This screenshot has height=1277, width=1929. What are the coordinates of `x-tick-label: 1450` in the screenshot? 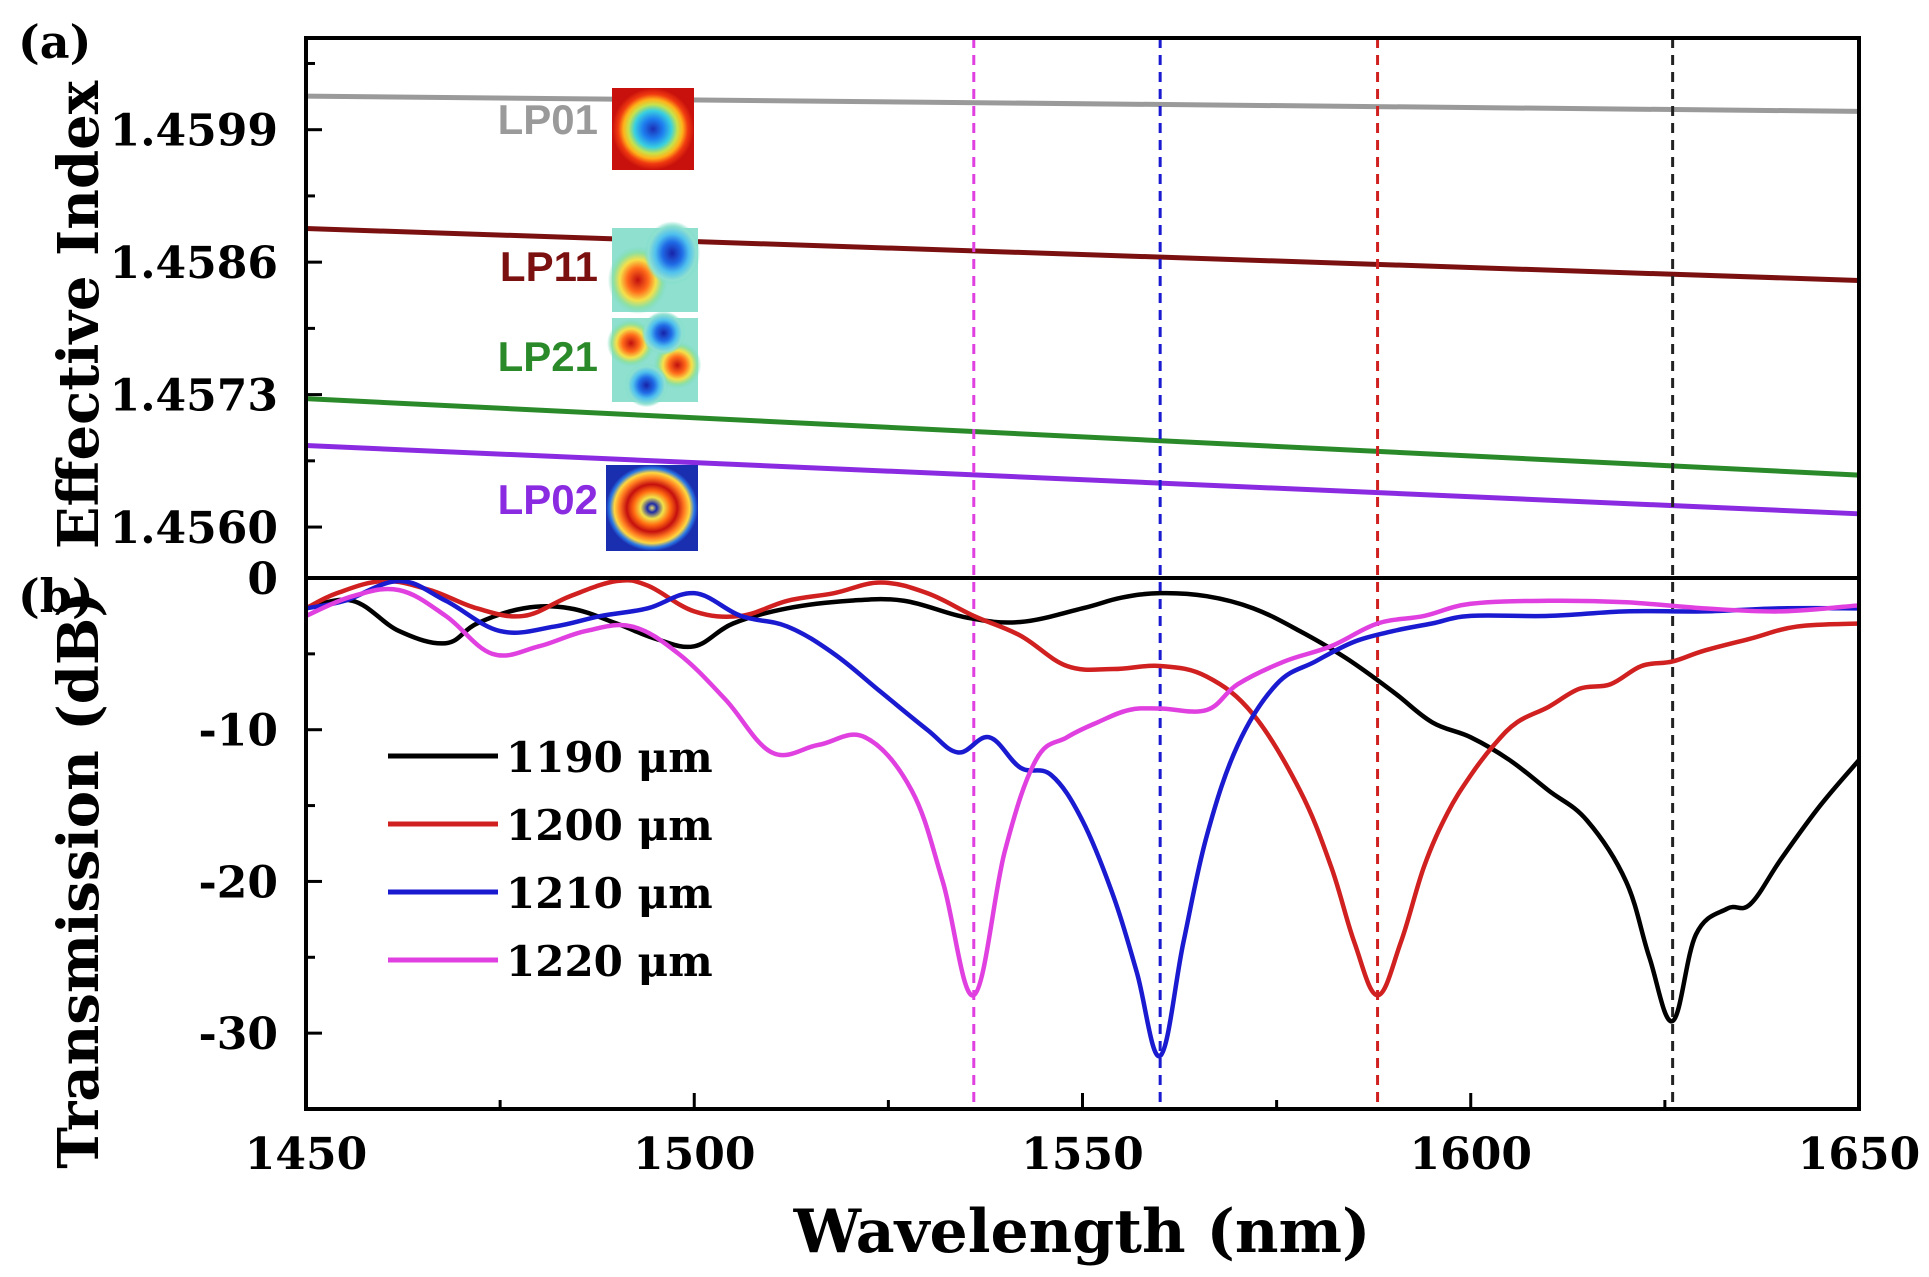 It's located at (306, 1154).